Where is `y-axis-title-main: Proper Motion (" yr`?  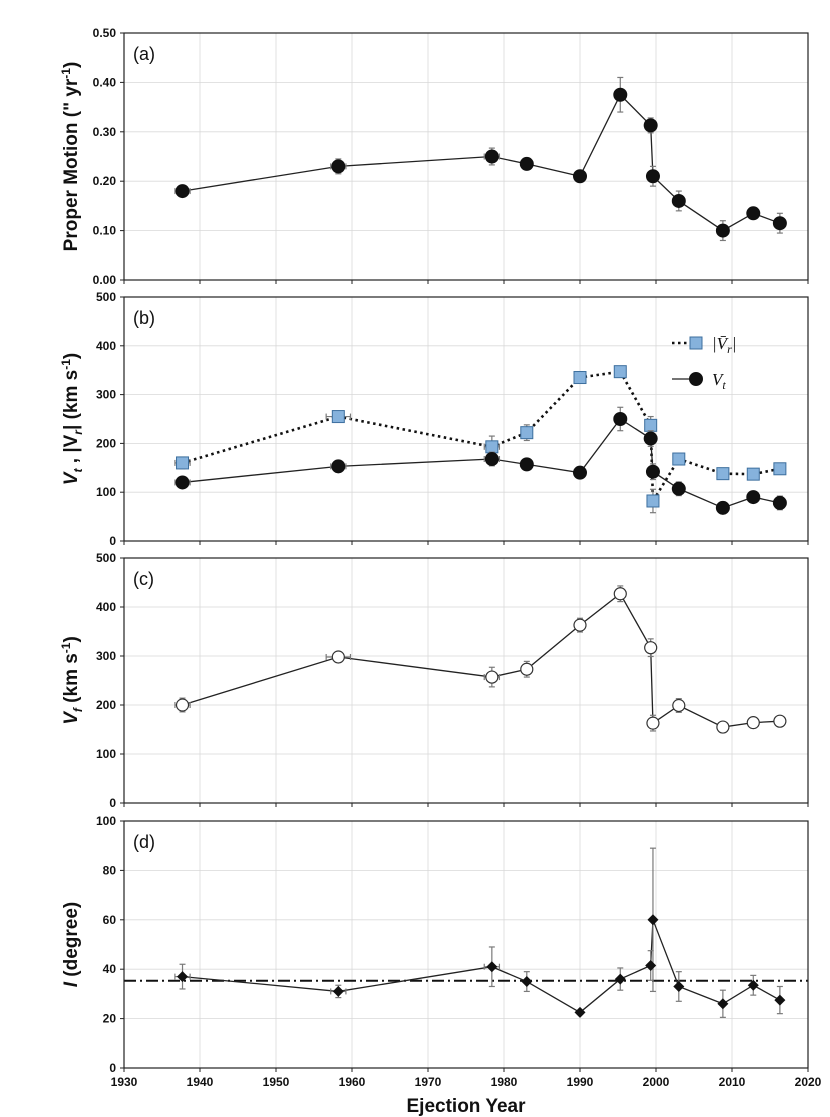 y-axis-title-main: Proper Motion (" yr is located at coordinates (71, 164).